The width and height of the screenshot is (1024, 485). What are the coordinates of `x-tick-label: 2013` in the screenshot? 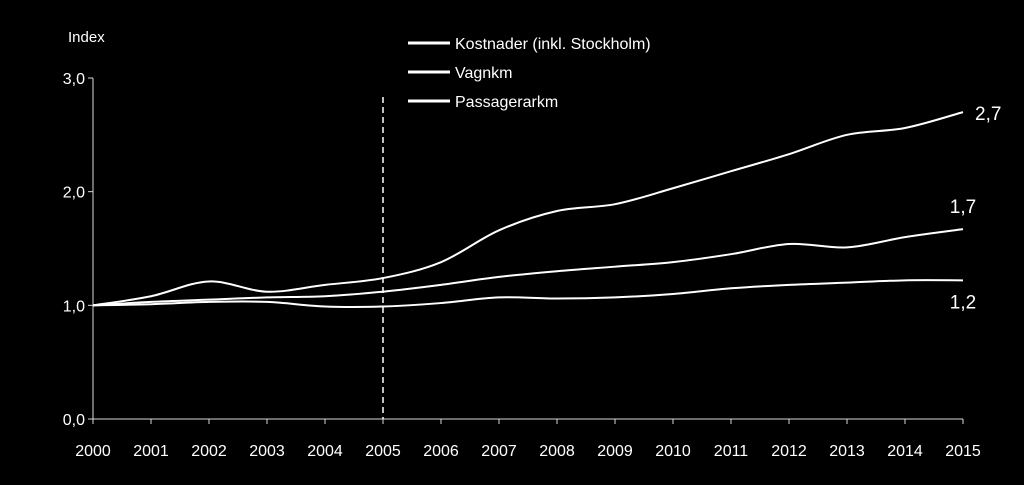 It's located at (847, 451).